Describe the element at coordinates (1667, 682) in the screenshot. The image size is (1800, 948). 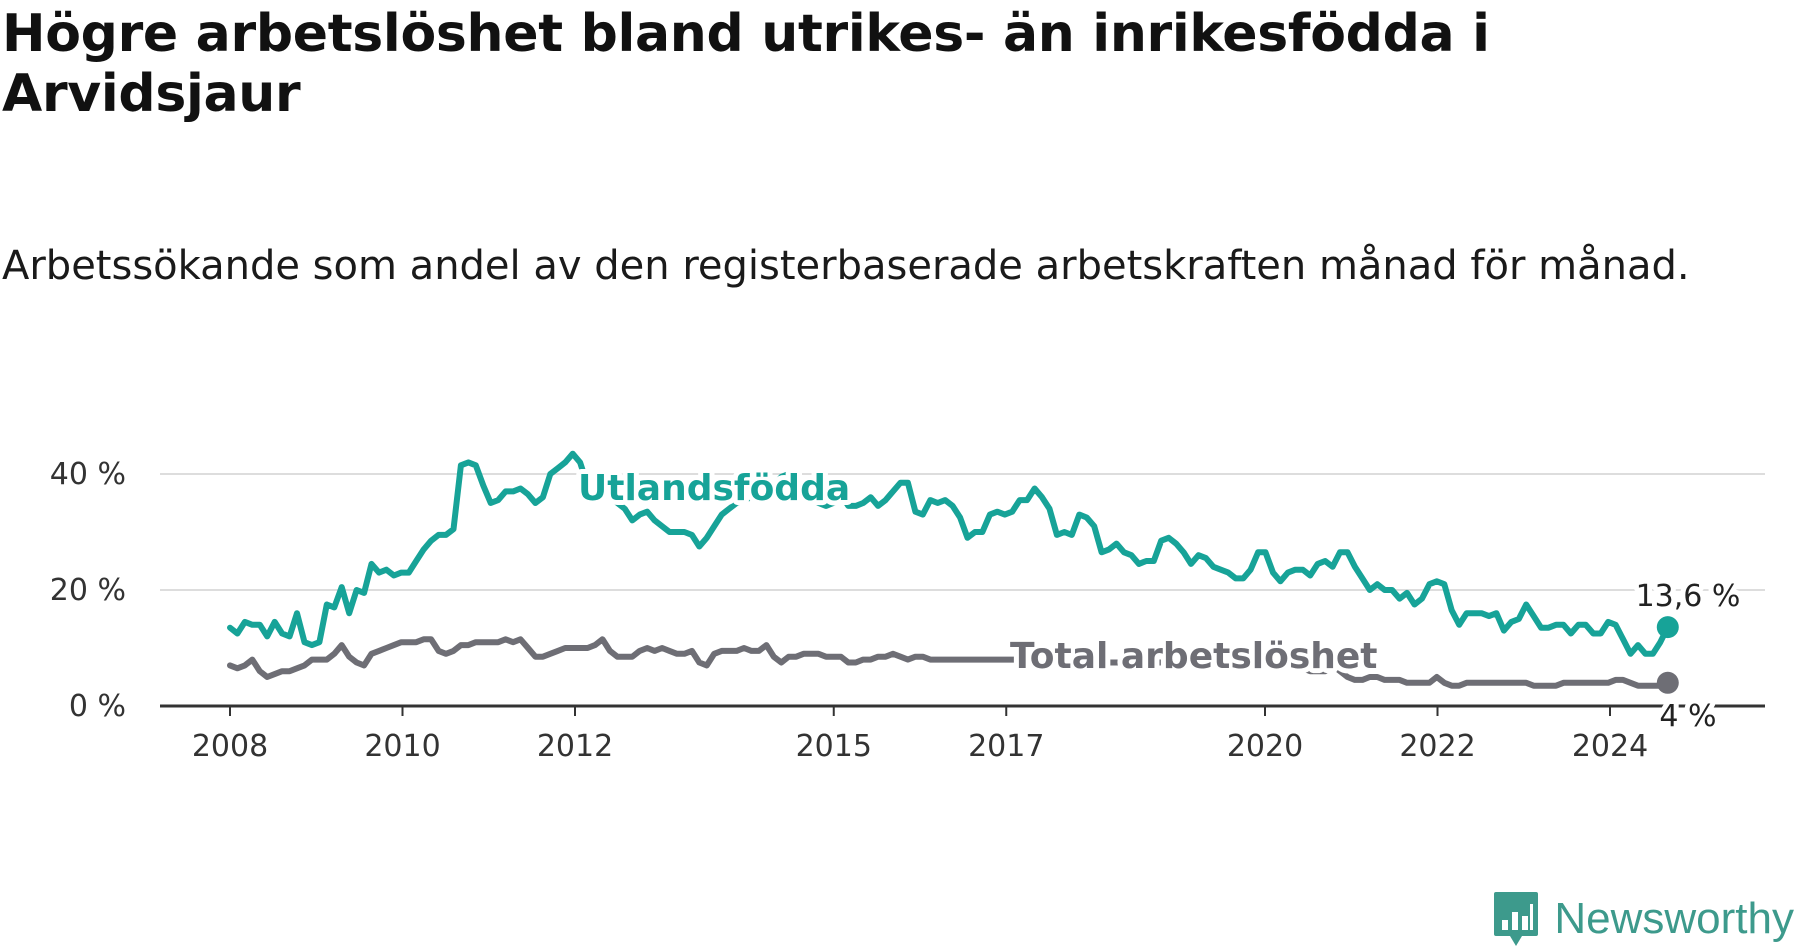
I see `end-point-total` at that location.